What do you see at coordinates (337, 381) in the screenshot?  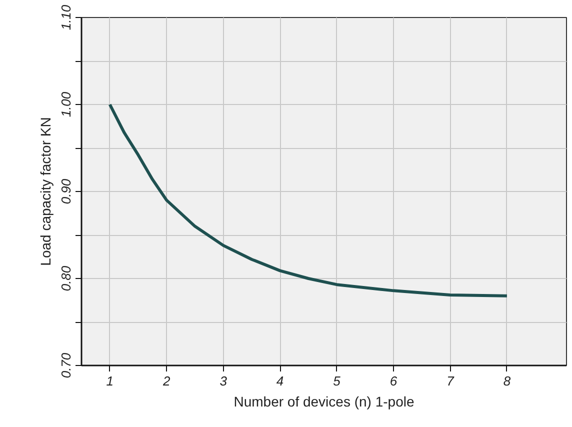 I see `x-tick-label: 5` at bounding box center [337, 381].